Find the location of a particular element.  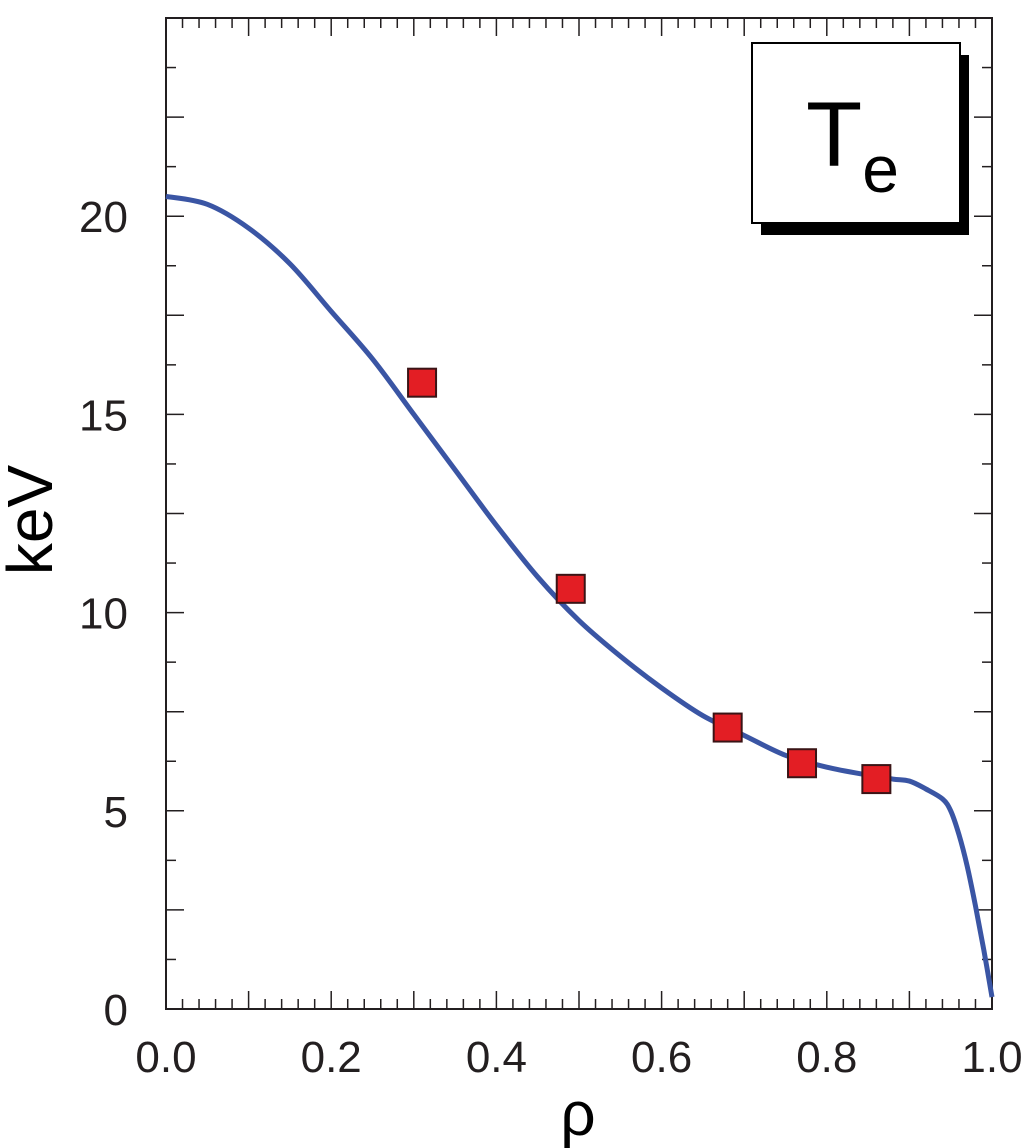

x-tick-label: 0.6 is located at coordinates (661, 1057).